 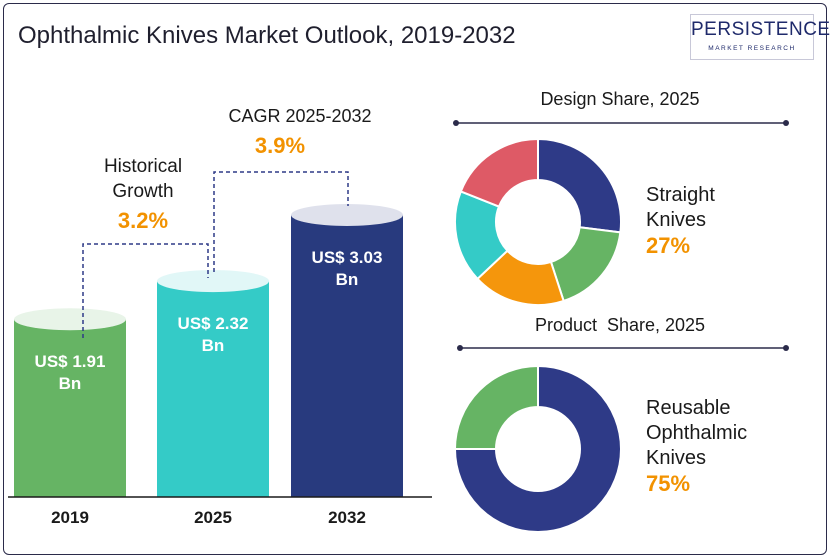 What do you see at coordinates (752, 48) in the screenshot?
I see `logo-tagline: MARKET RESEARCH` at bounding box center [752, 48].